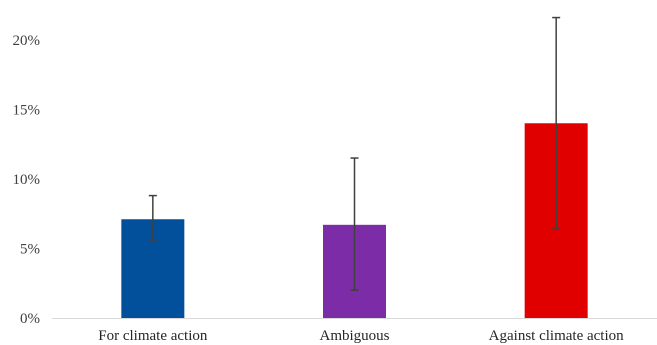  I want to click on y-tick-label: 20%, so click(27, 41).